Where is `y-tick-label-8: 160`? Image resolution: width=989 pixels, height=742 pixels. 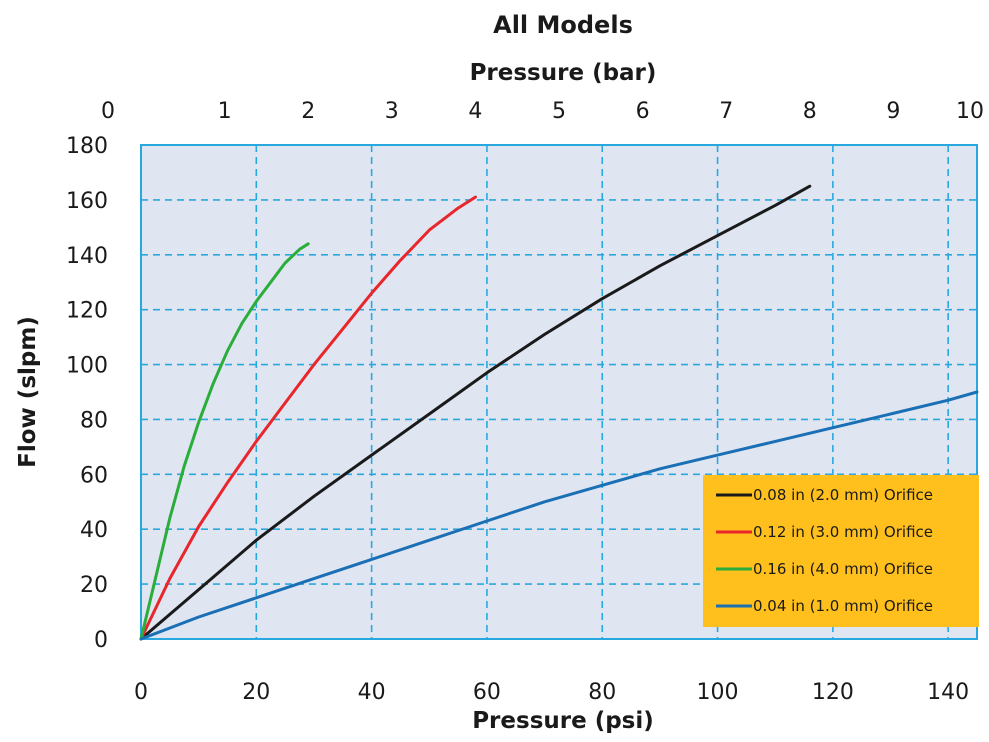 y-tick-label-8: 160 is located at coordinates (87, 201).